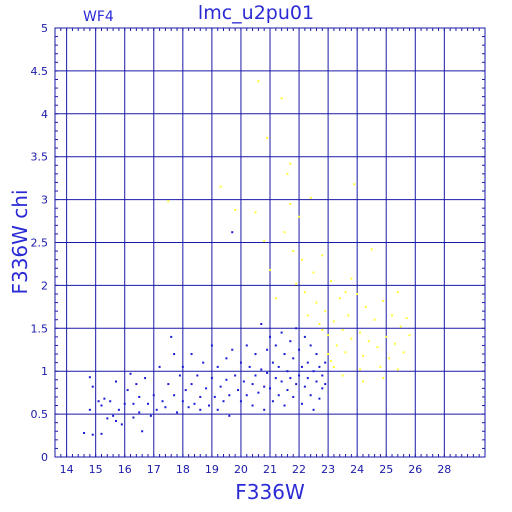 This screenshot has height=512, width=512. What do you see at coordinates (44, 114) in the screenshot?
I see `y-tick-label: 4` at bounding box center [44, 114].